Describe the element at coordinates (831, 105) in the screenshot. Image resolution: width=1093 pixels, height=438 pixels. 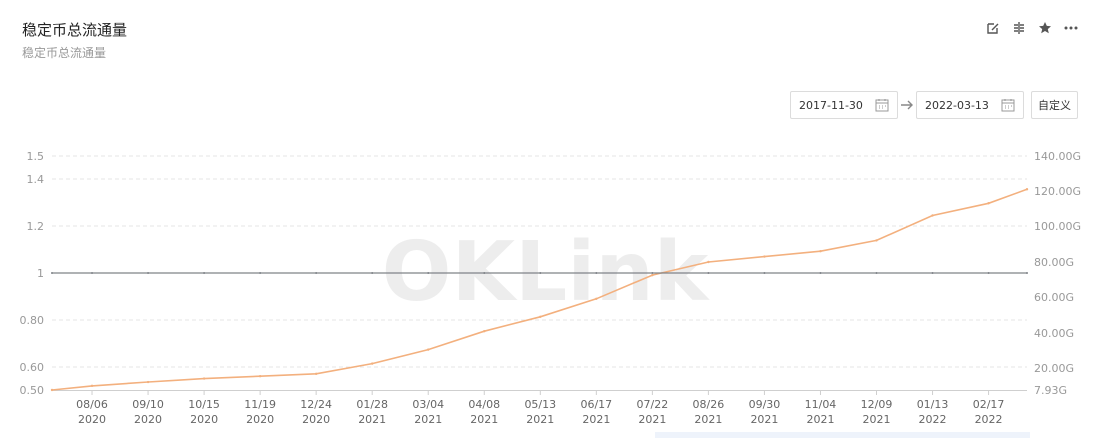
I see `start-date-value: 2017-11-30` at that location.